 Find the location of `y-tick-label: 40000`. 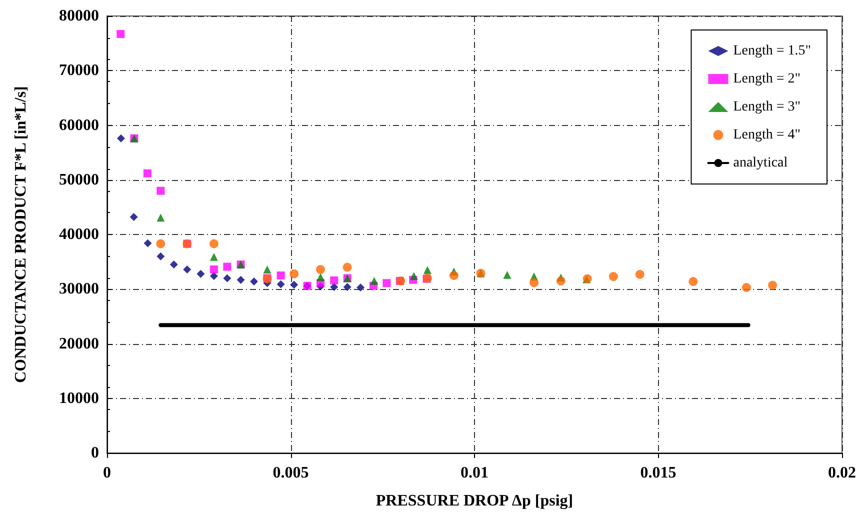

y-tick-label: 40000 is located at coordinates (79, 234).